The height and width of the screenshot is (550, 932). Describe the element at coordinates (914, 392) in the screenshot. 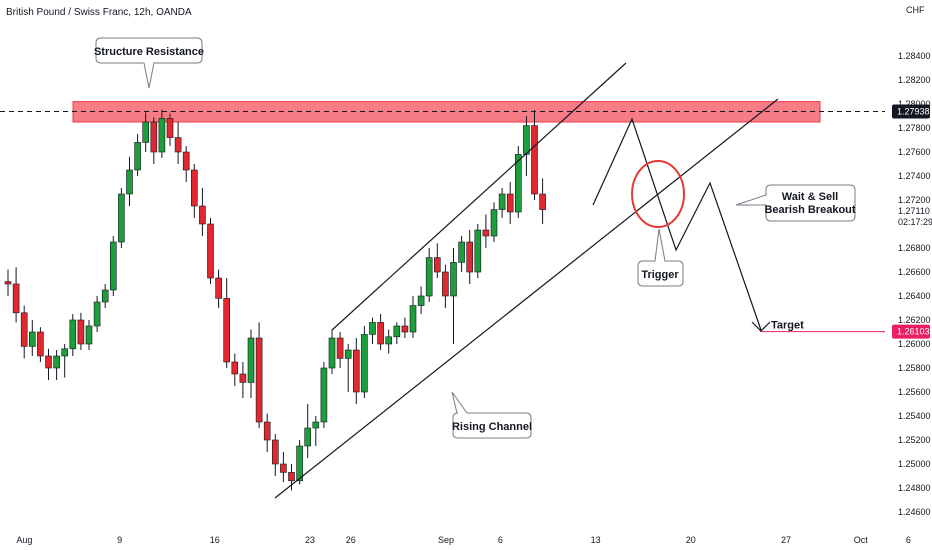

I see `price-tick-label: 1.25600` at that location.